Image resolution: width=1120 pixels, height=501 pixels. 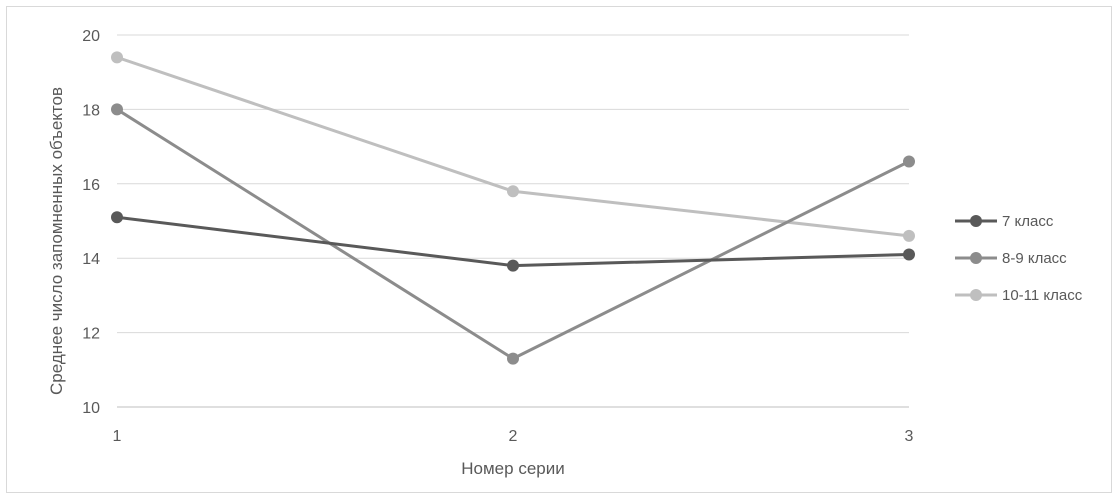 I want to click on y-tick-label-10: 10, so click(x=91, y=408).